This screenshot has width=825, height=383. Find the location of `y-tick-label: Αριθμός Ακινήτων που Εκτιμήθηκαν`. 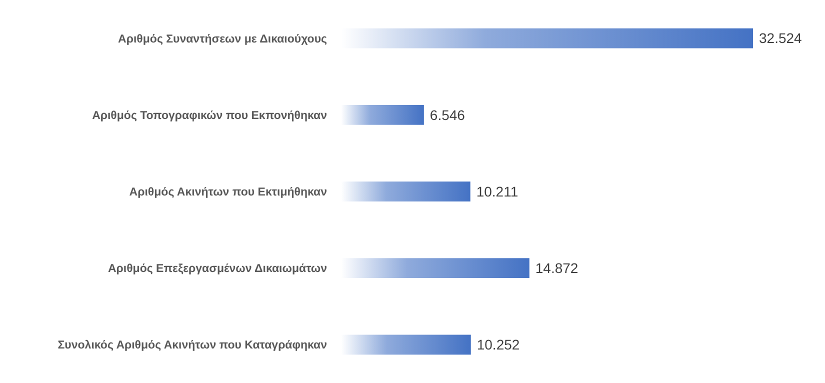

y-tick-label: Αριθμός Ακινήτων που Εκτιμήθηκαν is located at coordinates (228, 192).